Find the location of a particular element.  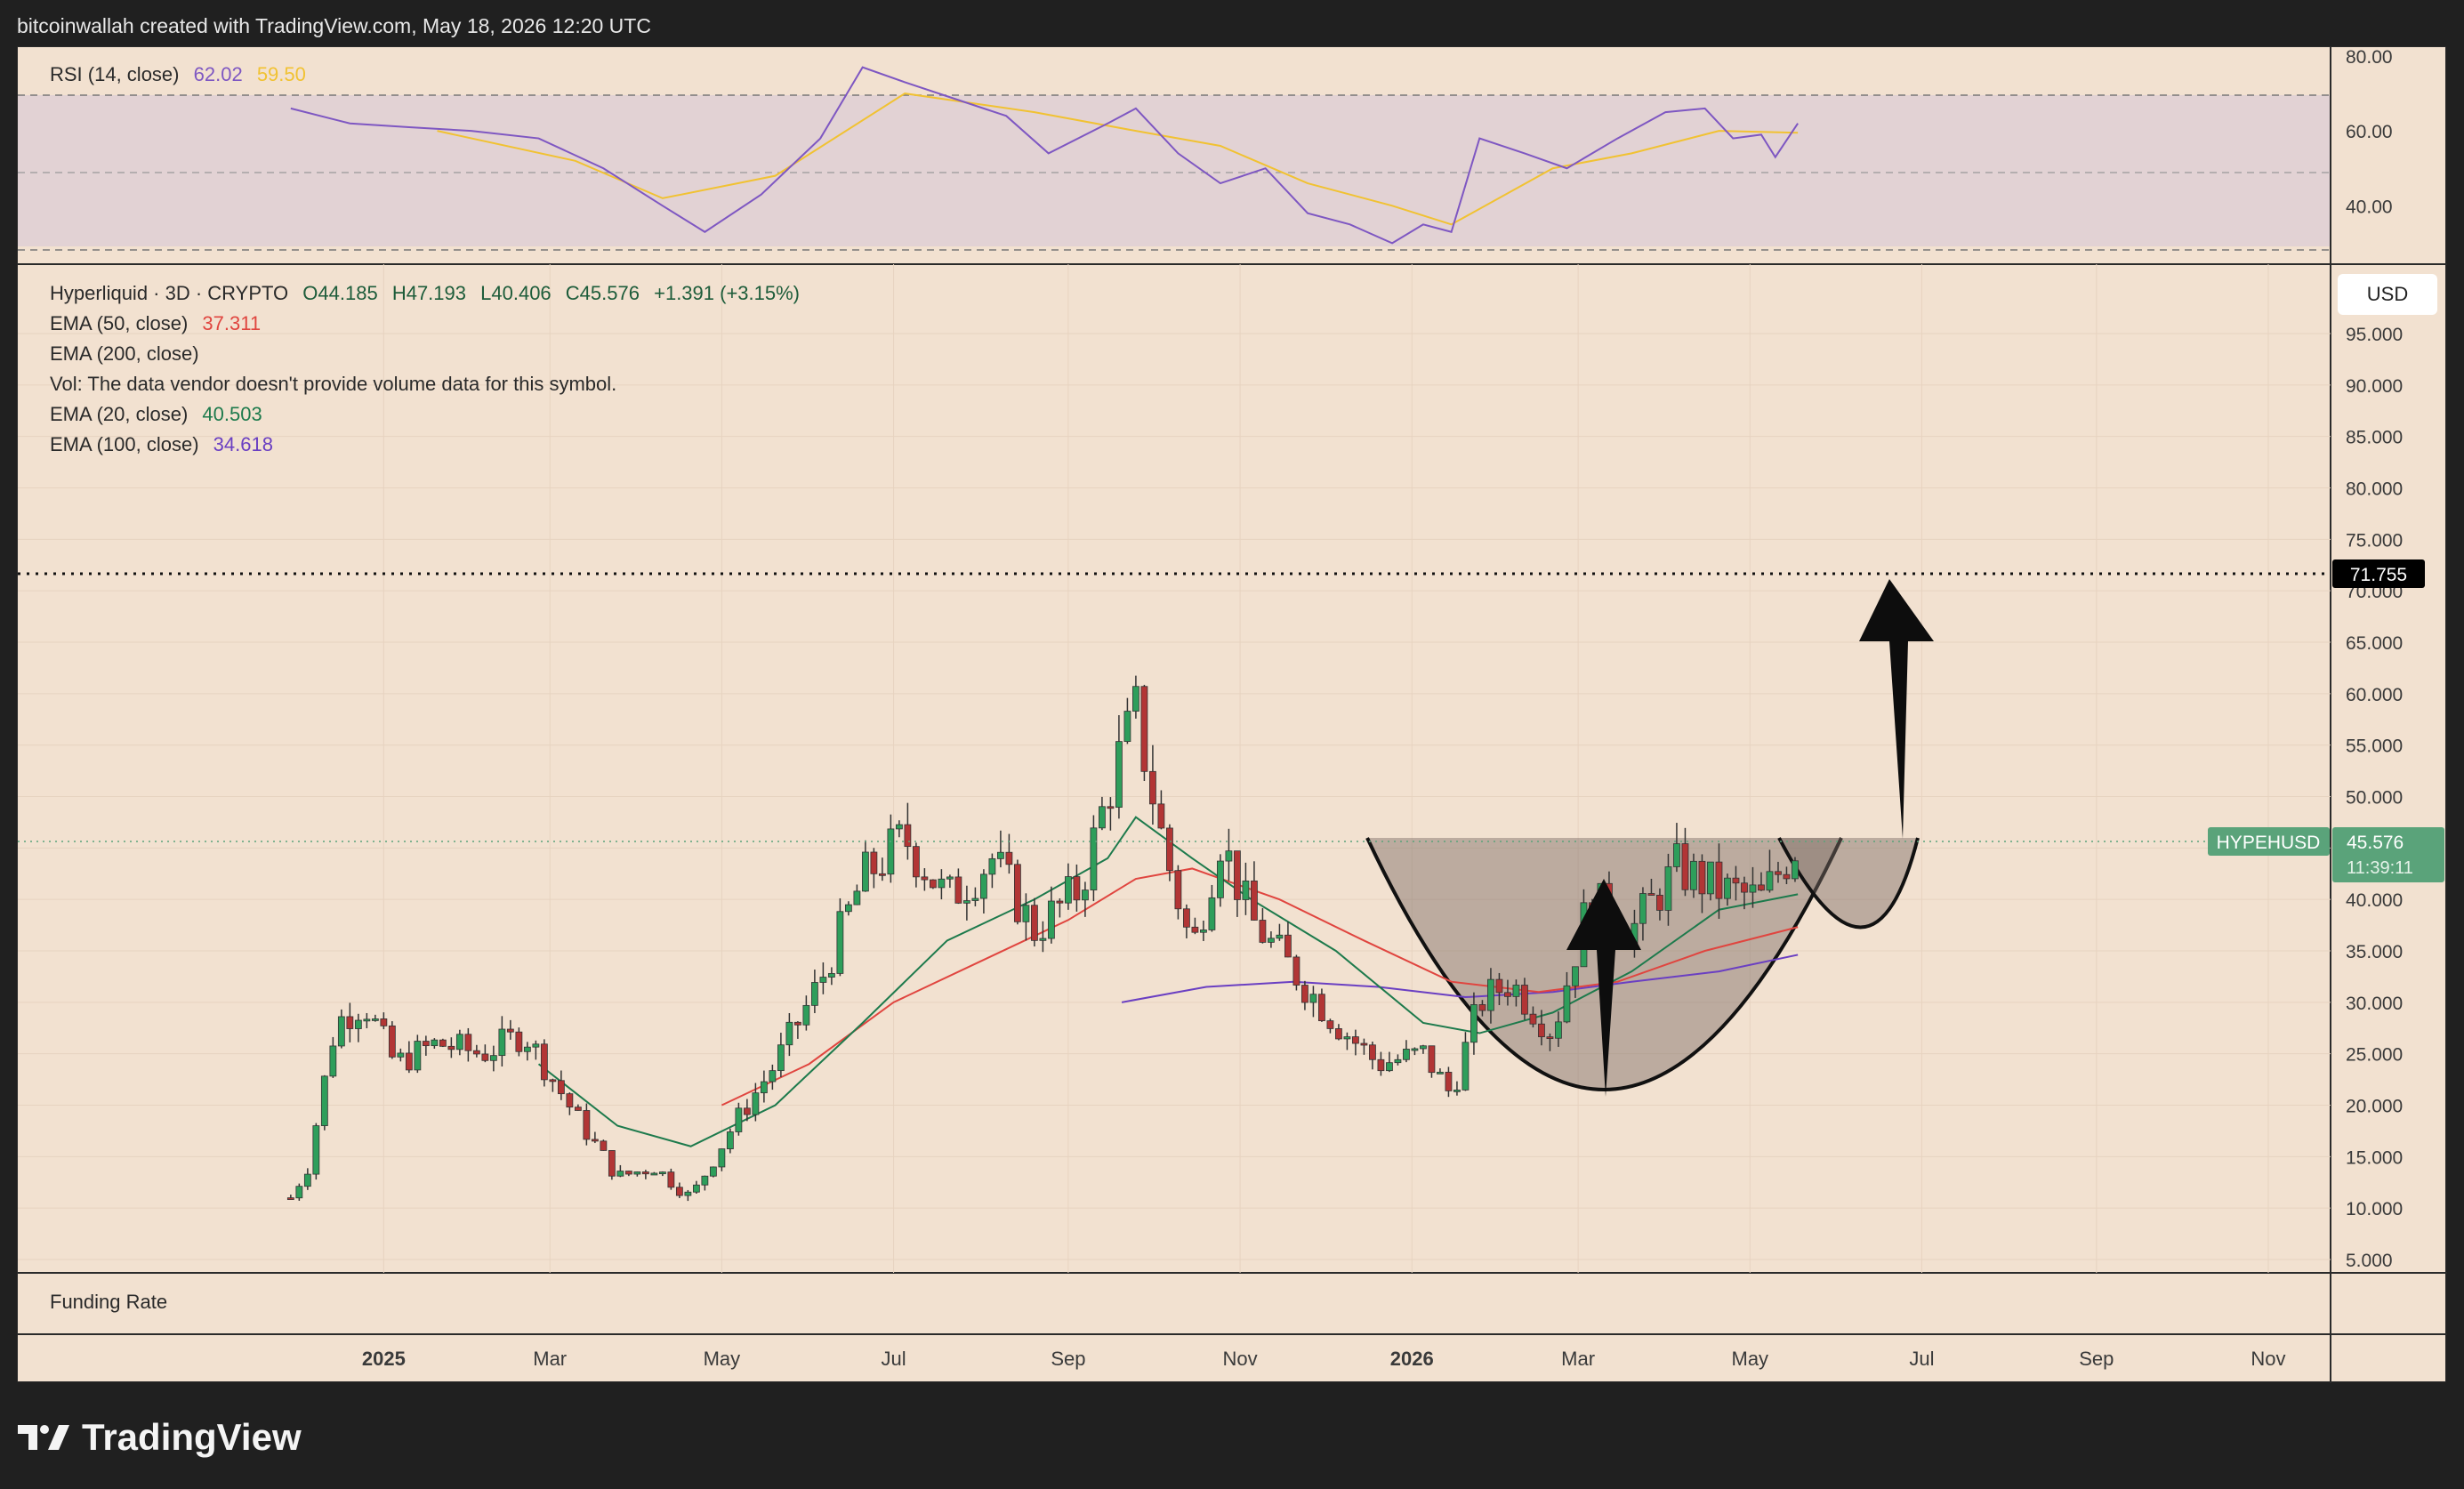

price-tick-label: 60.000 is located at coordinates (2374, 695).